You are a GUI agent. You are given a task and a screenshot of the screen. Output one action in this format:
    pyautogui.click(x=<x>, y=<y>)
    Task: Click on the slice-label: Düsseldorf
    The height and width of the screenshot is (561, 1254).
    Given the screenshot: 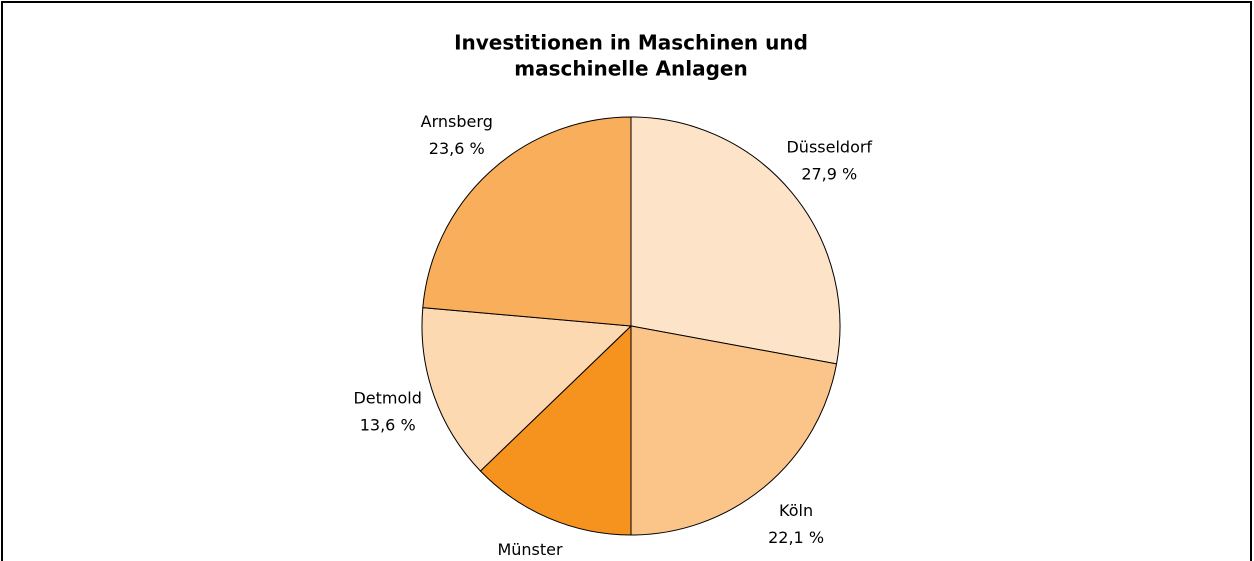 What is the action you would take?
    pyautogui.click(x=829, y=146)
    